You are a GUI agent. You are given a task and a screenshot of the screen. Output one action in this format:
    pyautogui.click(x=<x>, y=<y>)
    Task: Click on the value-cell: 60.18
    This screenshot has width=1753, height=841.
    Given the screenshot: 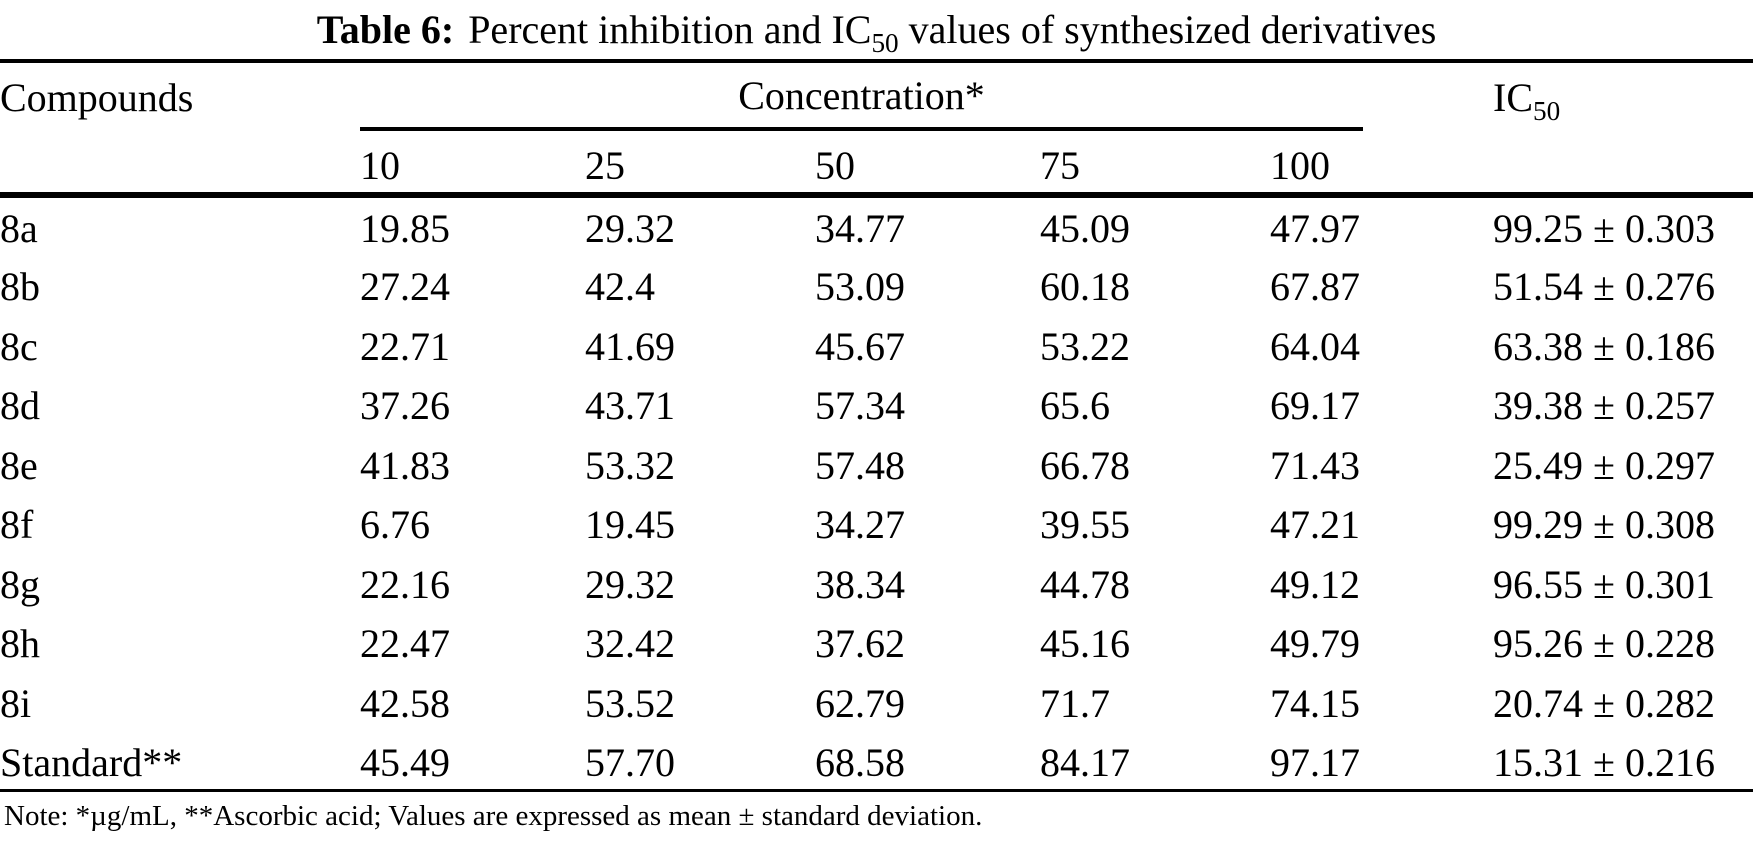 What is the action you would take?
    pyautogui.click(x=1085, y=287)
    